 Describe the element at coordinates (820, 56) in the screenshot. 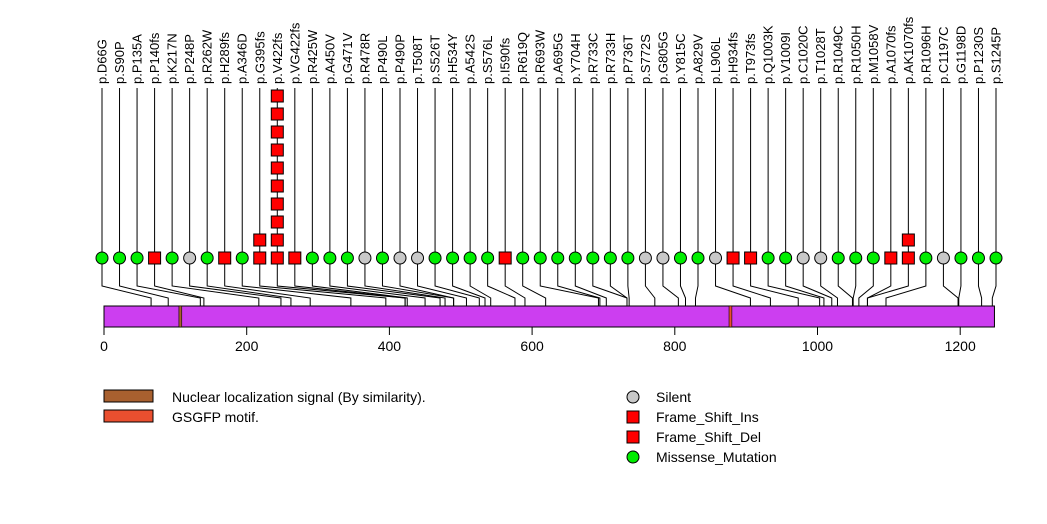

I see `mutation-label: p.T1028T` at that location.